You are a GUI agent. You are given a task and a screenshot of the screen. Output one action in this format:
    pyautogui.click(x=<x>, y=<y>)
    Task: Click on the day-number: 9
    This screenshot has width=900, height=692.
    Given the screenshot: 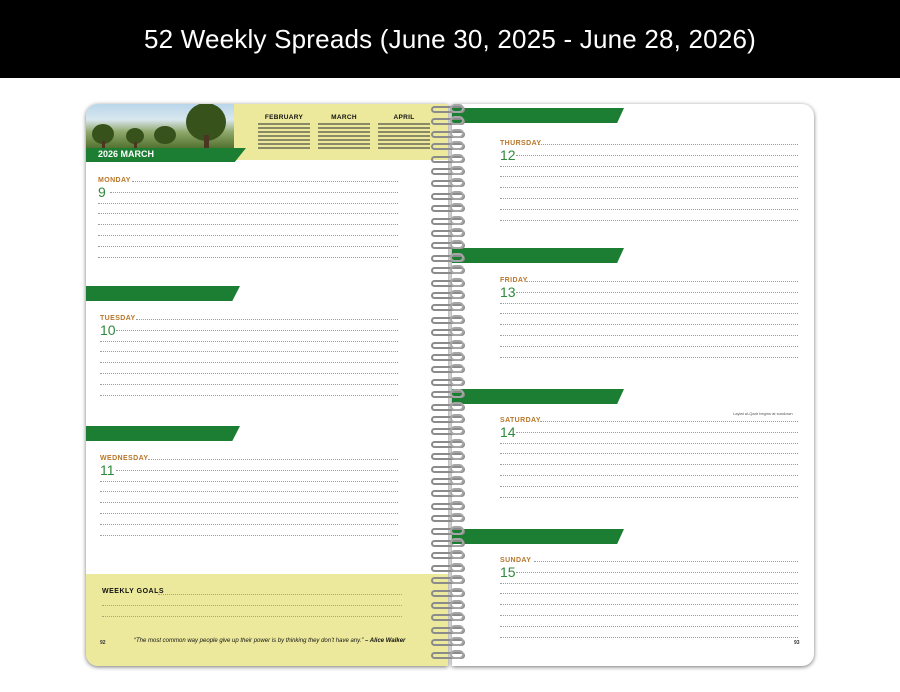 What is the action you would take?
    pyautogui.click(x=102, y=192)
    